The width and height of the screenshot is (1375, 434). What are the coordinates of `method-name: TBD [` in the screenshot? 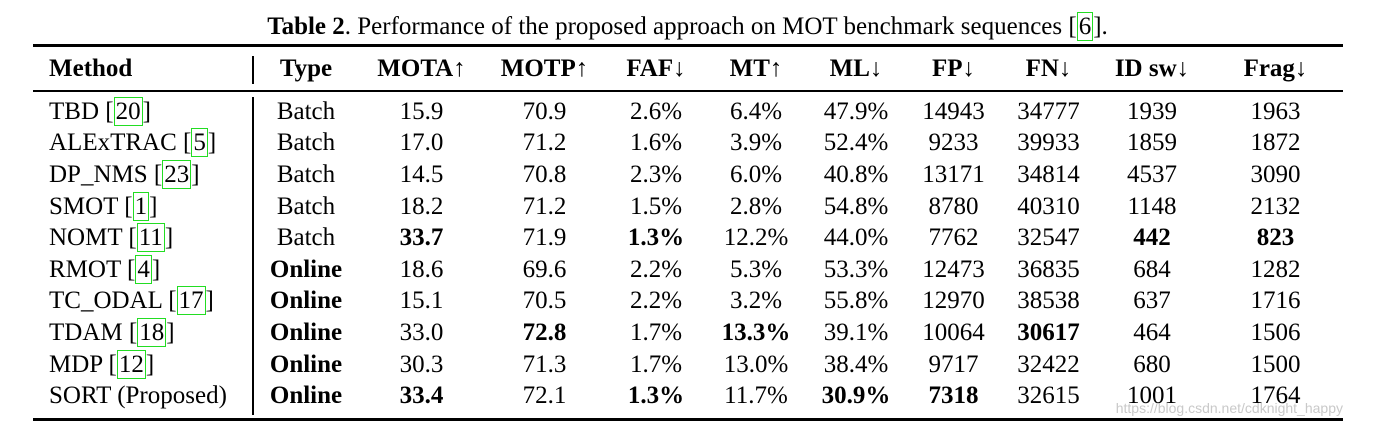 It's located at (81, 111).